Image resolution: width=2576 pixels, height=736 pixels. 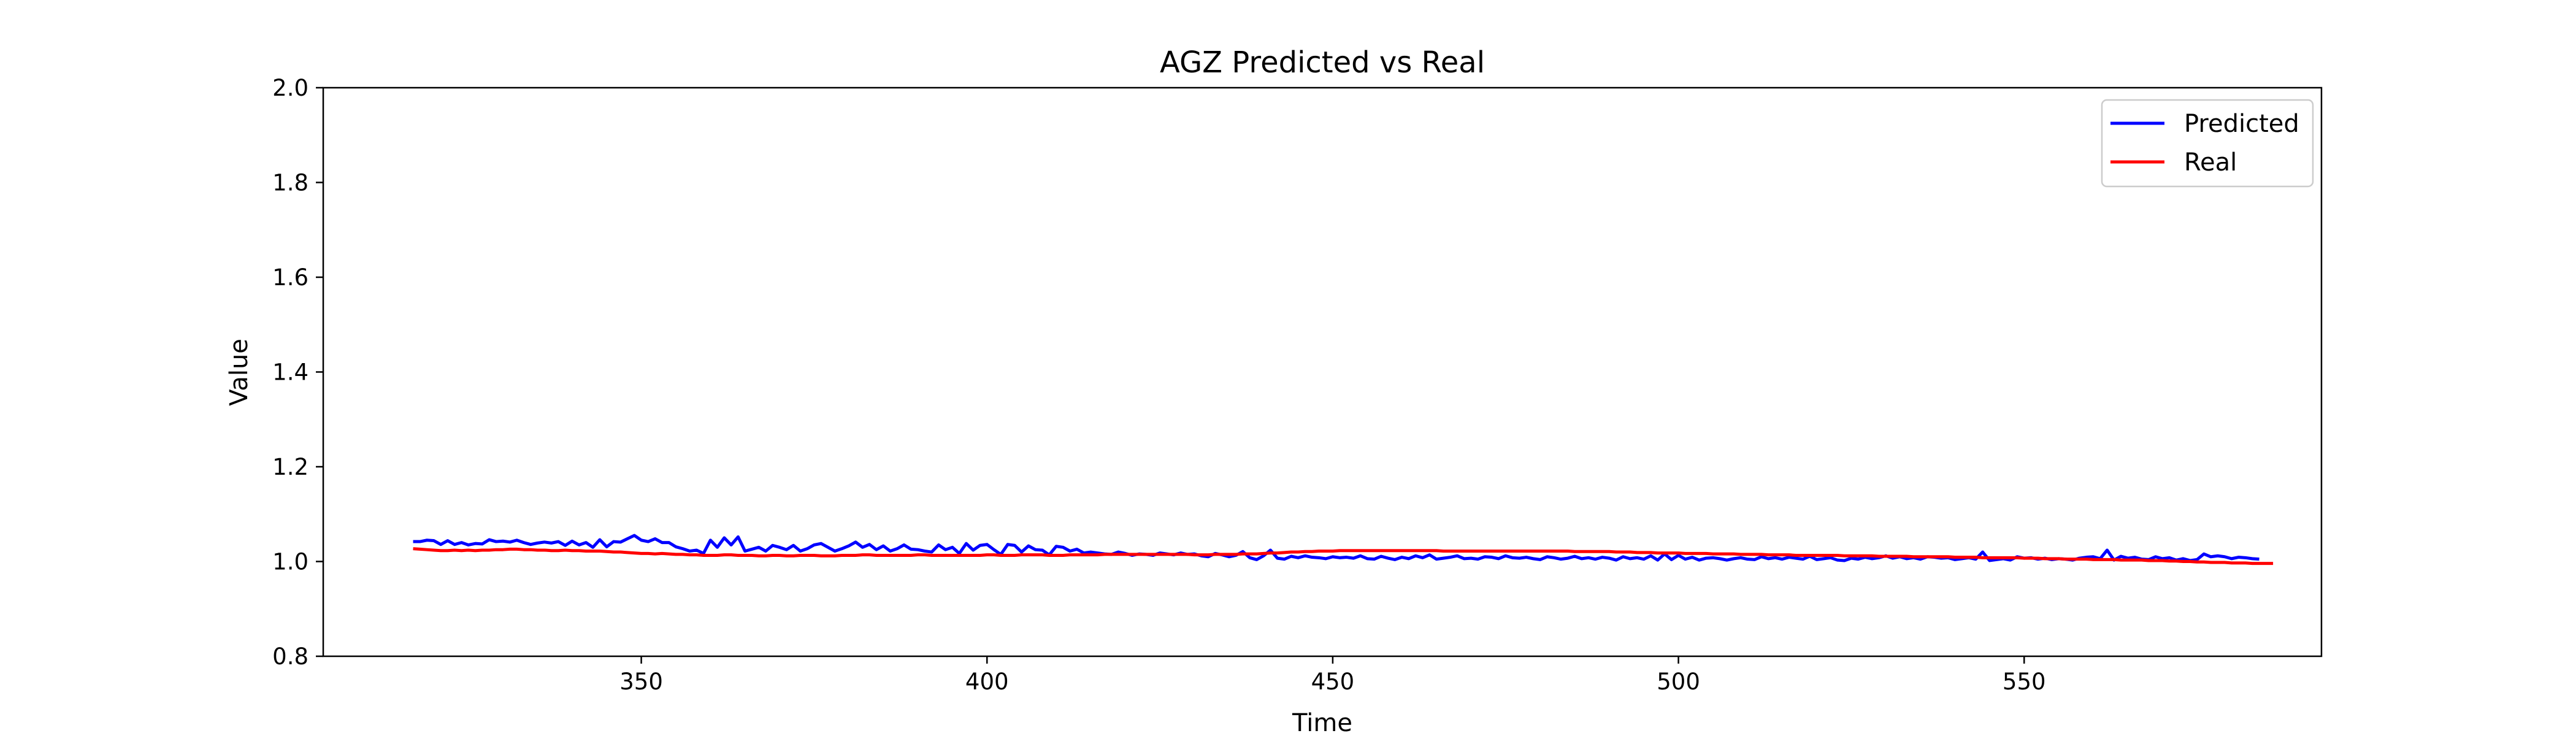 I want to click on y-tick-label: 1.2, so click(x=290, y=467).